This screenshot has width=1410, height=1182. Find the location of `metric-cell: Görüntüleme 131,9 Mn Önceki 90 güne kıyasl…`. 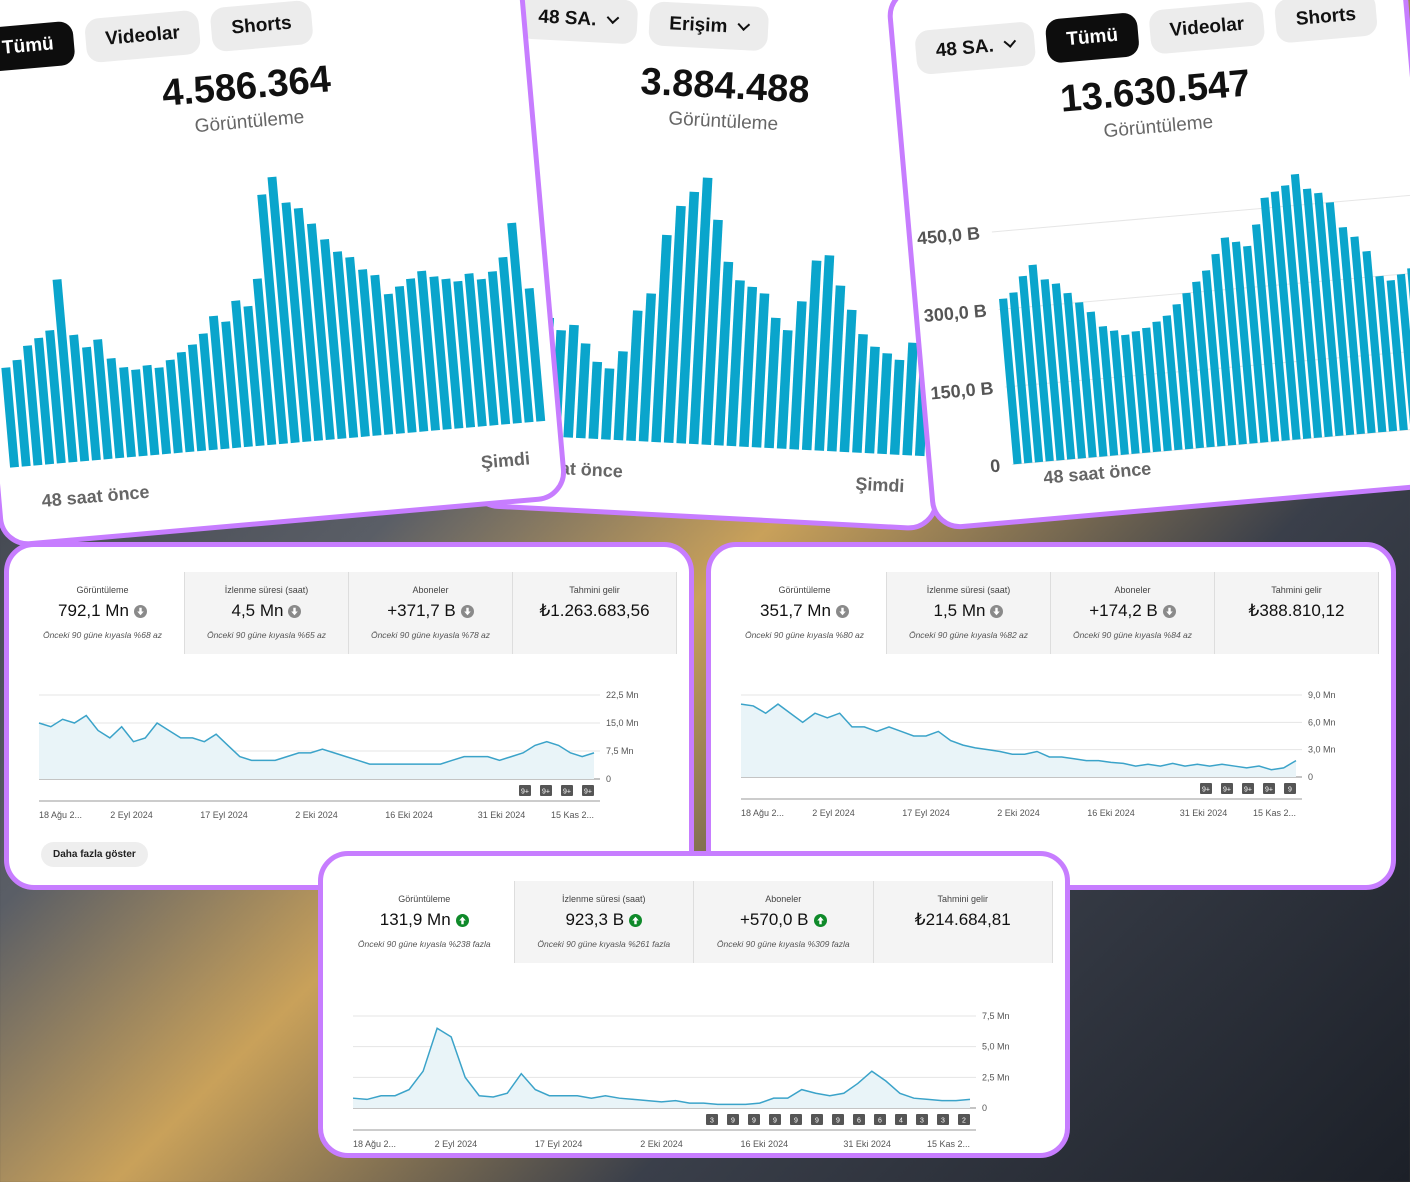

metric-cell: Görüntüleme 131,9 Mn Önceki 90 güne kıyasl… is located at coordinates (425, 922).